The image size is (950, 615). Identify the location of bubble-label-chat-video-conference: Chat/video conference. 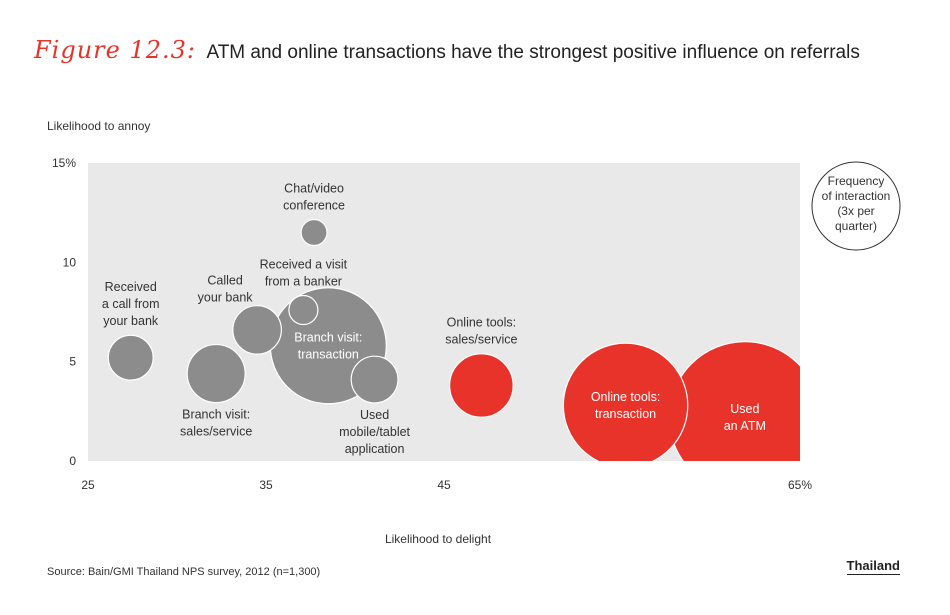
(314, 197).